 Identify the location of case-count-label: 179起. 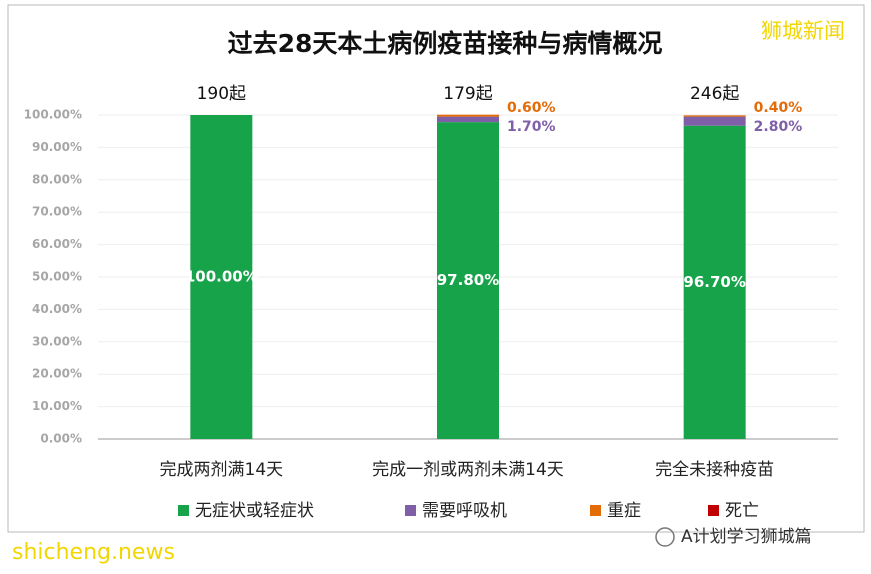
(467, 94).